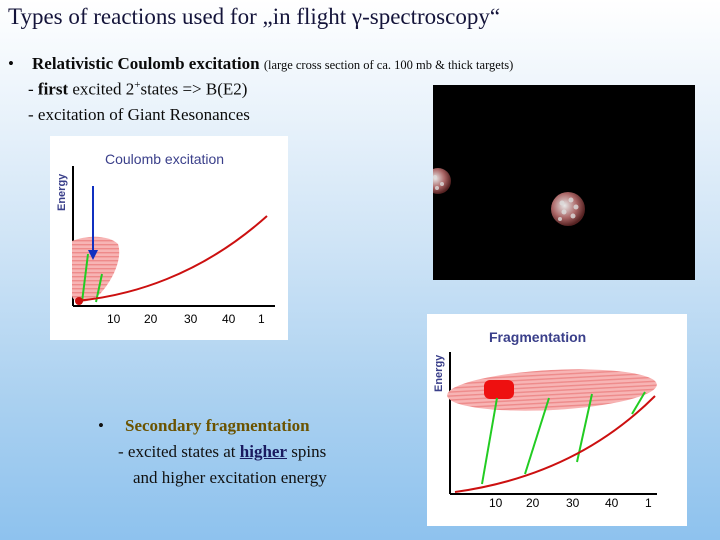 Image resolution: width=720 pixels, height=540 pixels. What do you see at coordinates (33, 89) in the screenshot?
I see `line-prefix: -` at bounding box center [33, 89].